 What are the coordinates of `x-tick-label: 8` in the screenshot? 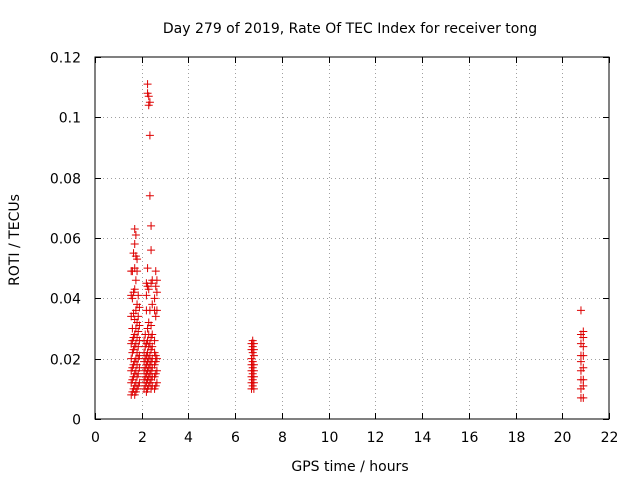 It's located at (282, 438).